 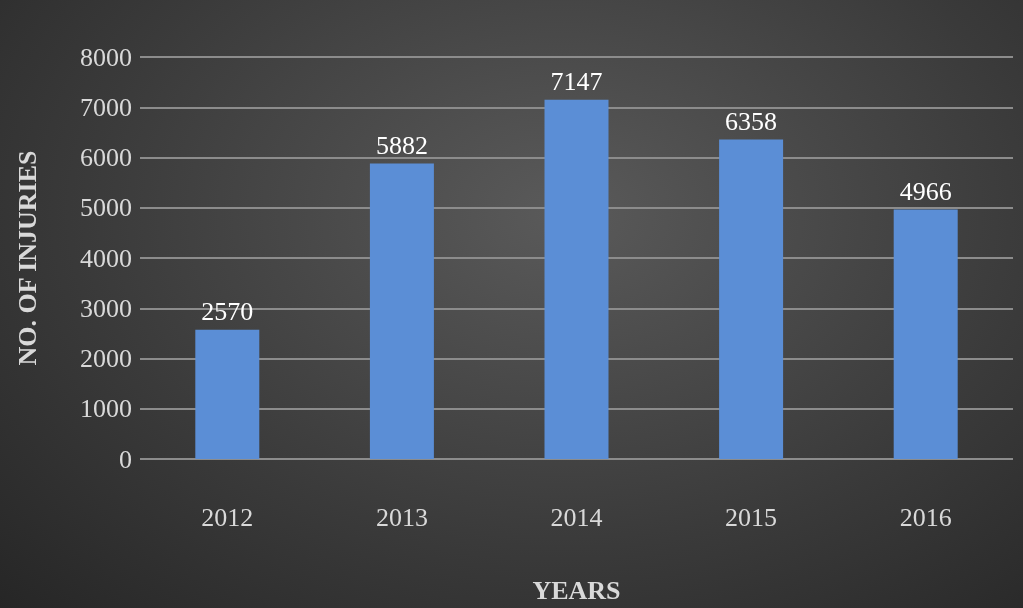 What do you see at coordinates (576, 590) in the screenshot?
I see `x-axis-title: YEARS` at bounding box center [576, 590].